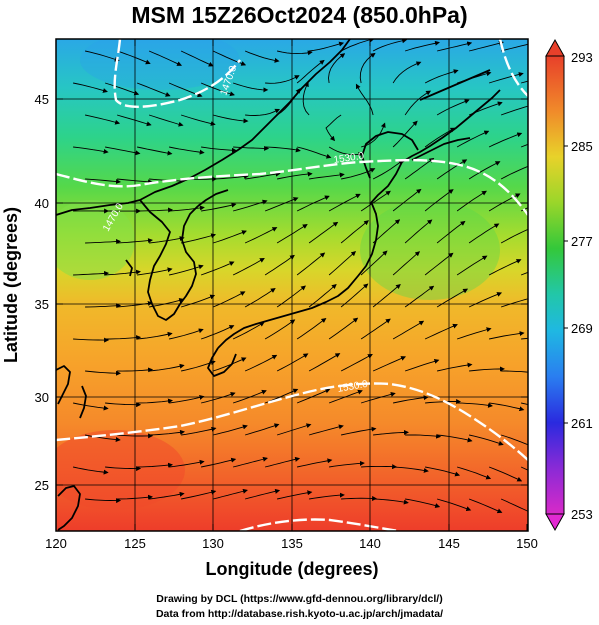  What do you see at coordinates (42, 203) in the screenshot?
I see `y-tick-label: 40` at bounding box center [42, 203].